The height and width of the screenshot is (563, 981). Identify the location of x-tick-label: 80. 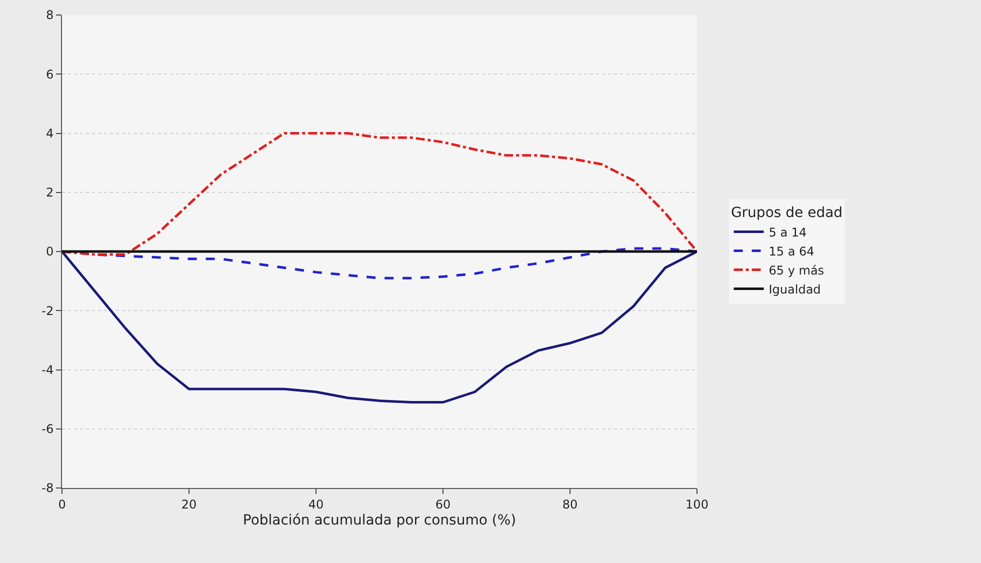
(570, 504).